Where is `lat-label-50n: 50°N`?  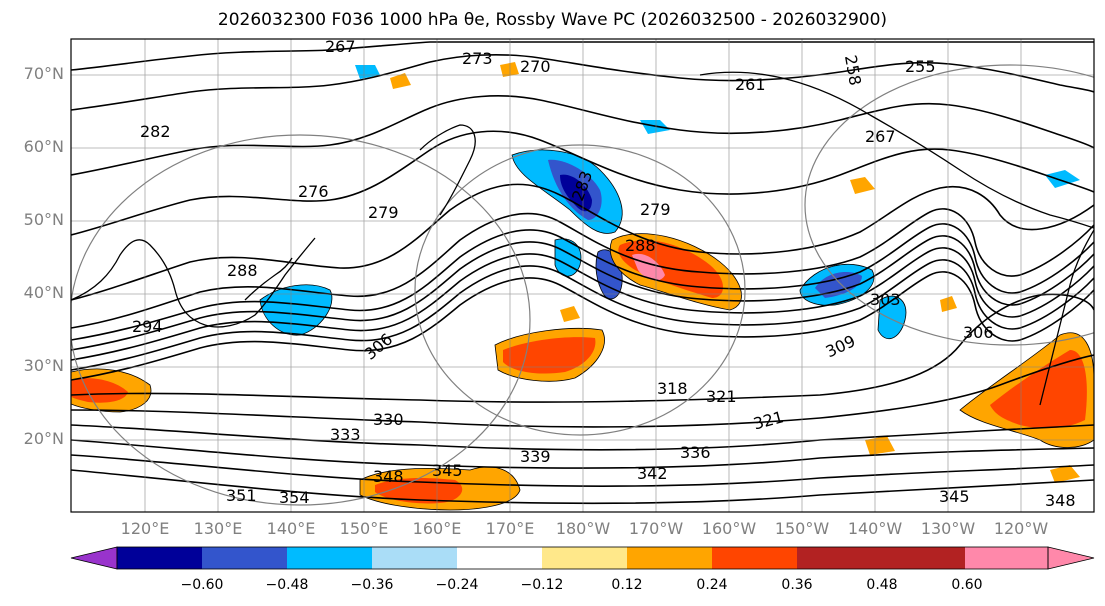
lat-label-50n: 50°N is located at coordinates (43, 219).